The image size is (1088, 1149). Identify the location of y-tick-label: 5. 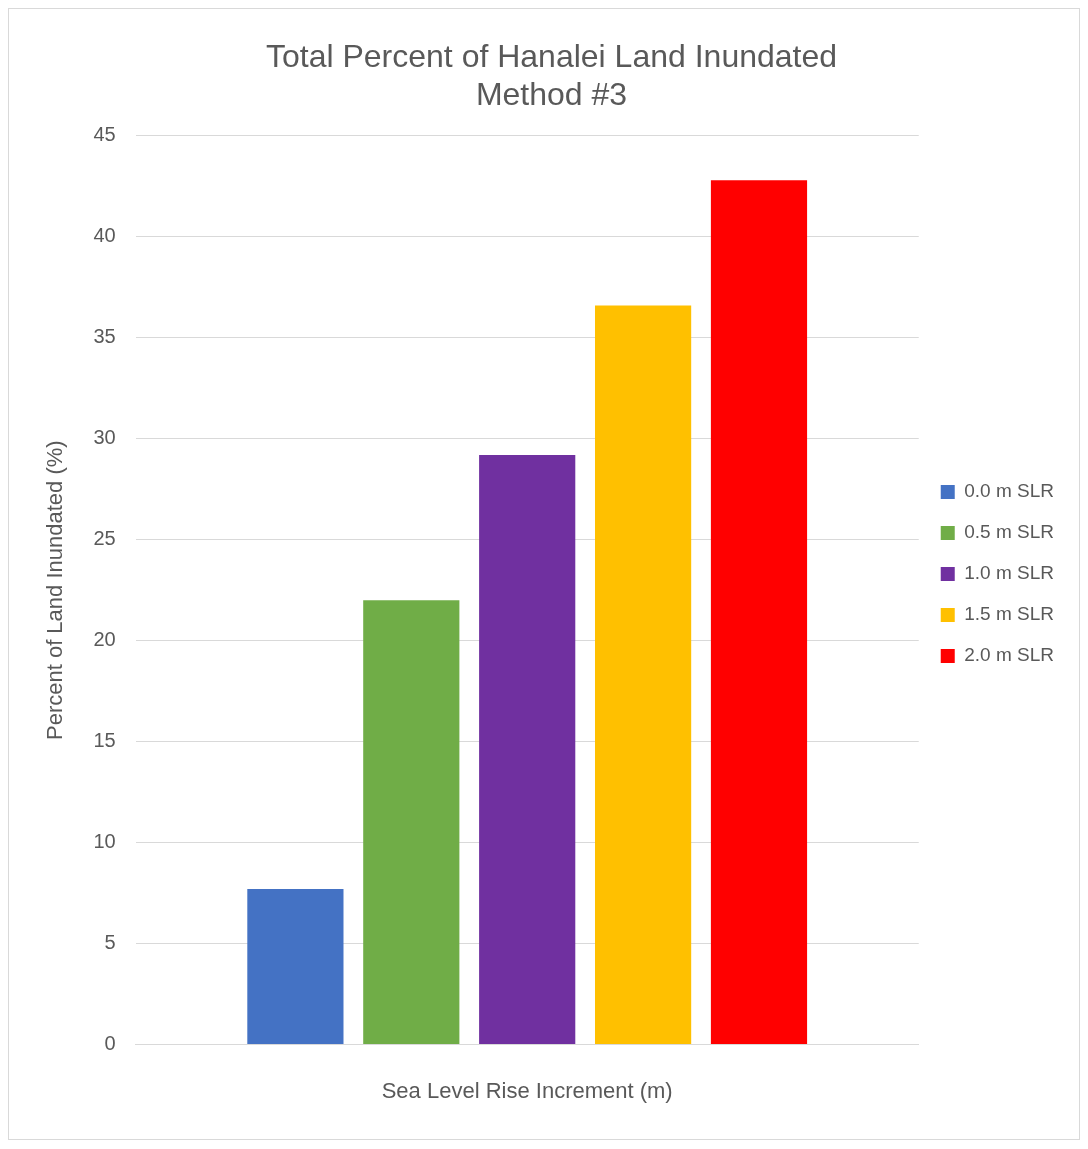
(110, 942).